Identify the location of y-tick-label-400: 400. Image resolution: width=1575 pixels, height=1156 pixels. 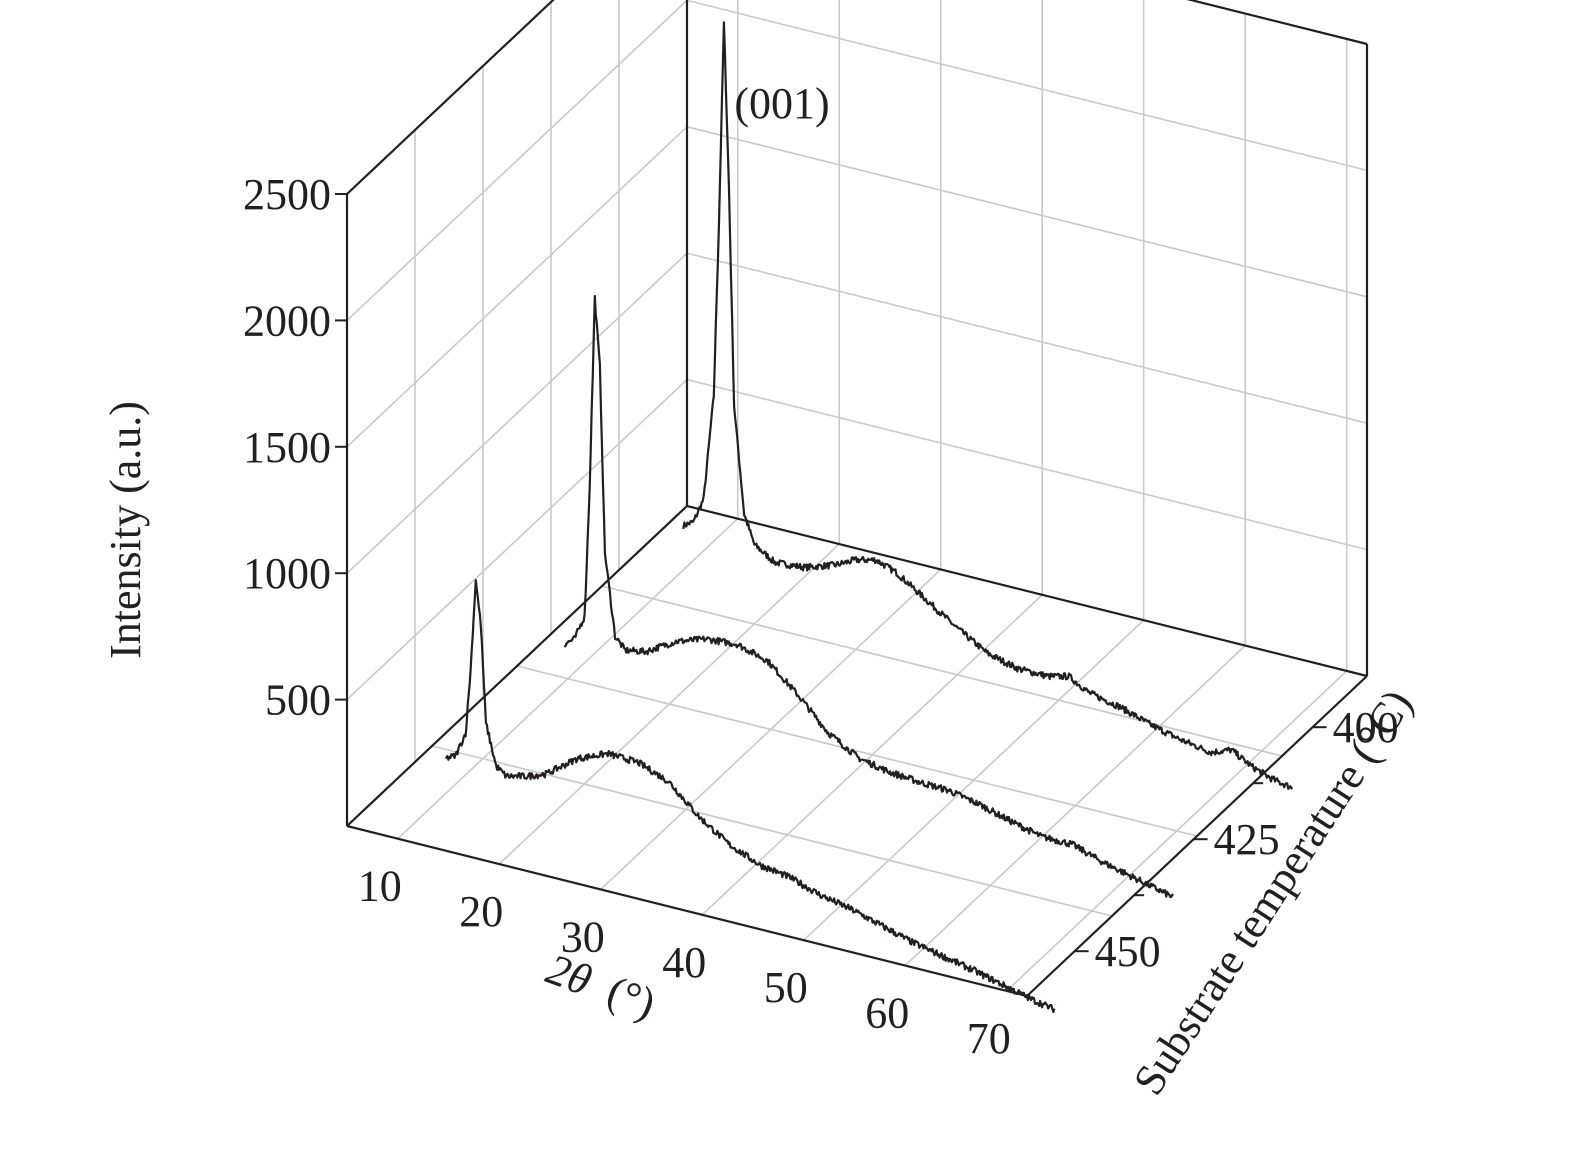
(1366, 727).